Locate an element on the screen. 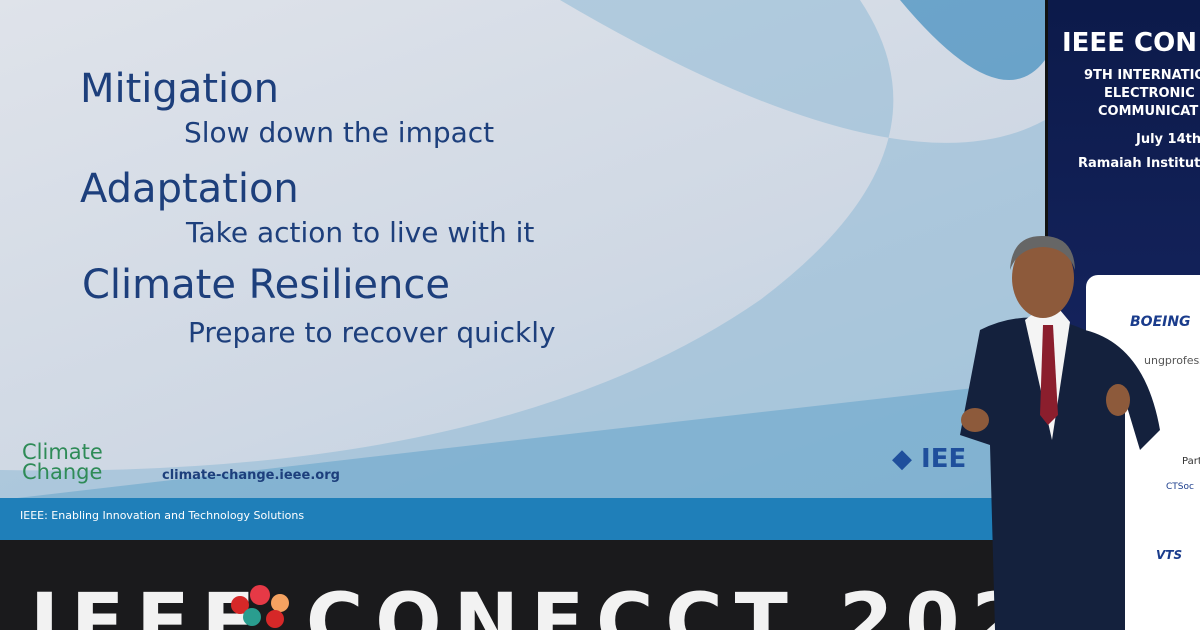  heading: Mitigation is located at coordinates (179, 89).